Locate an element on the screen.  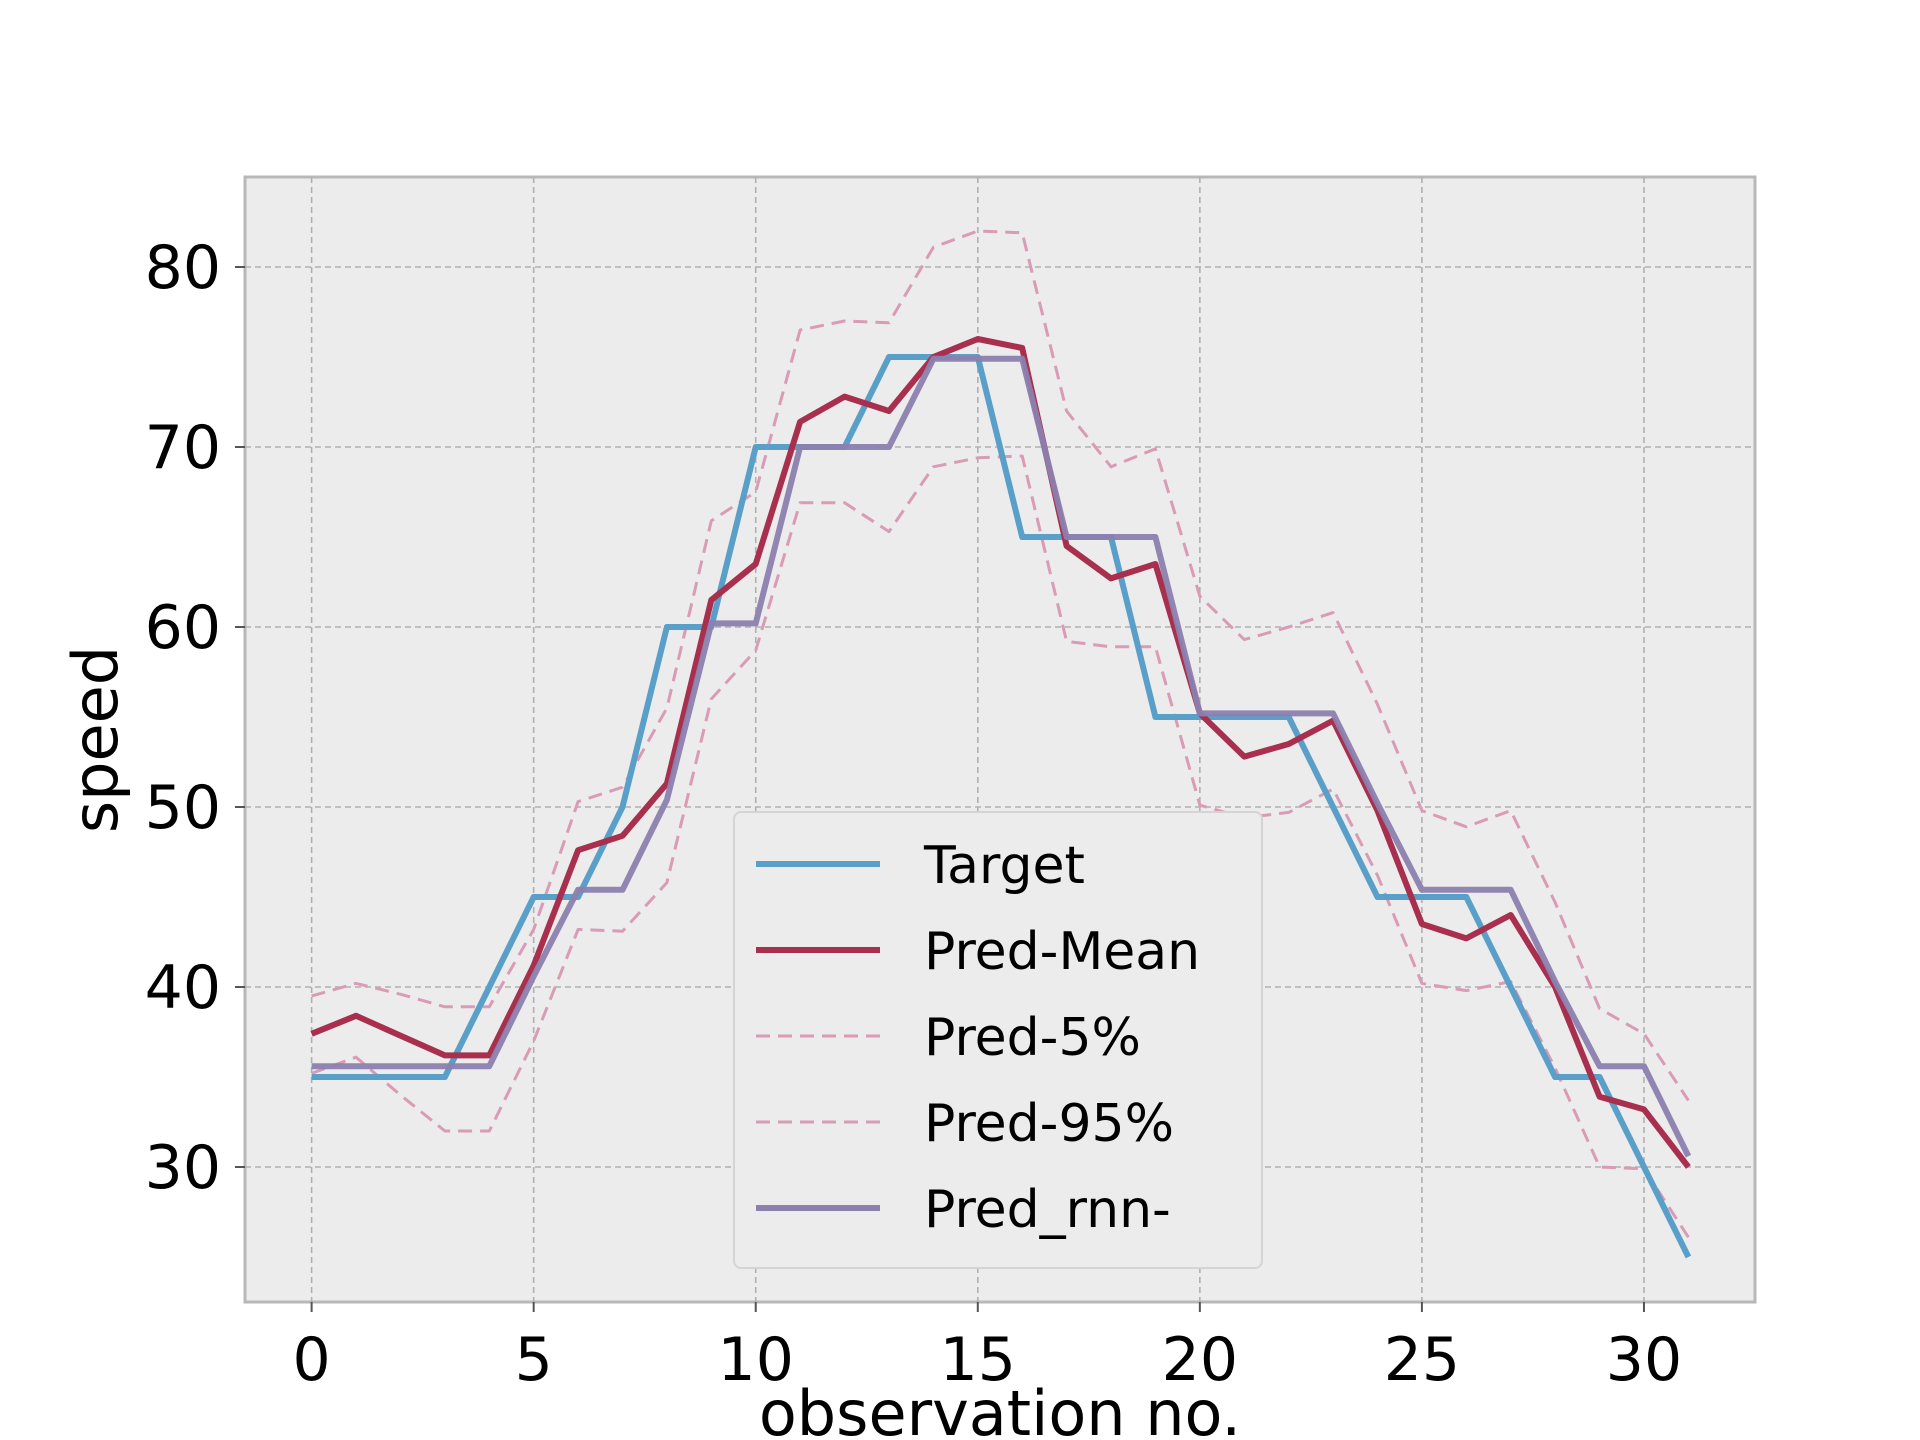
x-tick-label: 5 is located at coordinates (534, 1360).